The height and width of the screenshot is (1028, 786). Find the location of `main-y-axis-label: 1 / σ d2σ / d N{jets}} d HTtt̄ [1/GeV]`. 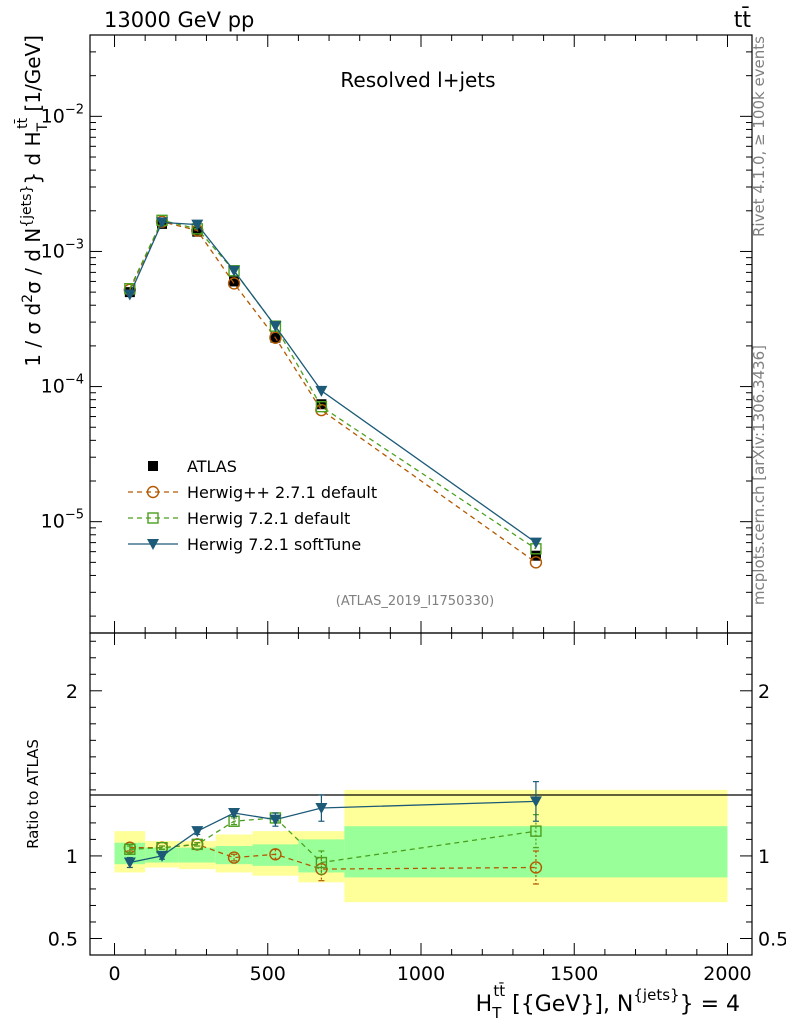

main-y-axis-label: 1 / σ d2σ / d N{jets}} d HTtt̄ [1/GeV] is located at coordinates (32, 201).